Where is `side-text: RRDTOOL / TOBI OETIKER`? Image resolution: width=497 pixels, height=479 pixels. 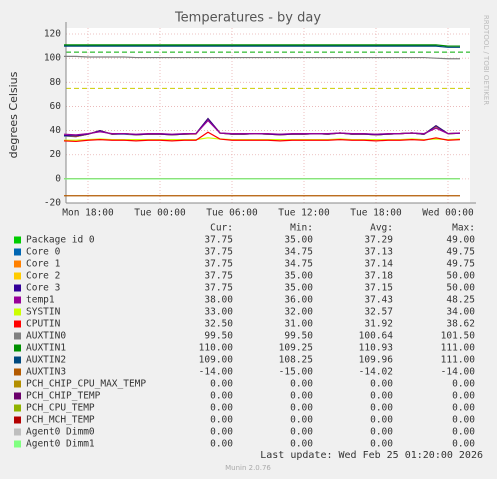
side-text: RRDTOOL / TOBI OETIKER is located at coordinates (486, 60).